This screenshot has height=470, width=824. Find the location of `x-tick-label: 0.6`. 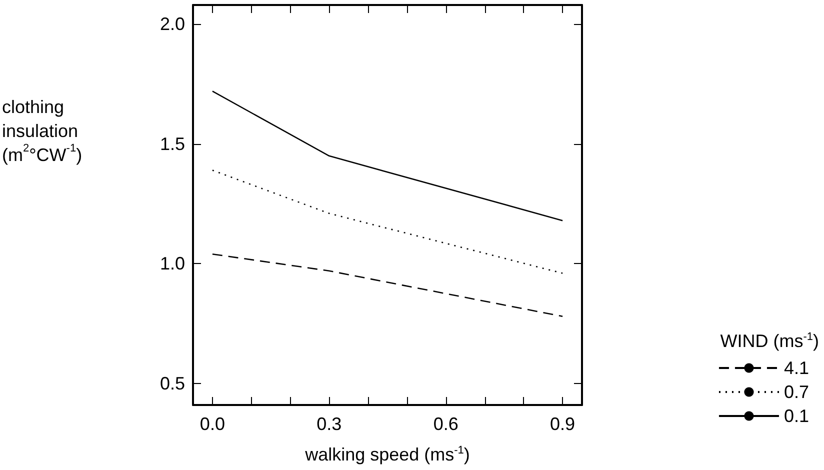

x-tick-label: 0.6 is located at coordinates (445, 424).